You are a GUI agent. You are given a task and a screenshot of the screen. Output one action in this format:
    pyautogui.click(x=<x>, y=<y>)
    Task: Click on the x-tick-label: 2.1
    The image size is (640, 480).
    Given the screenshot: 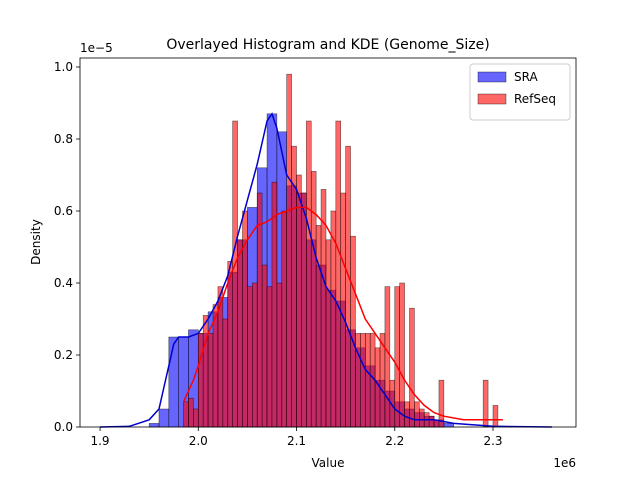 What is the action you would take?
    pyautogui.click(x=296, y=441)
    